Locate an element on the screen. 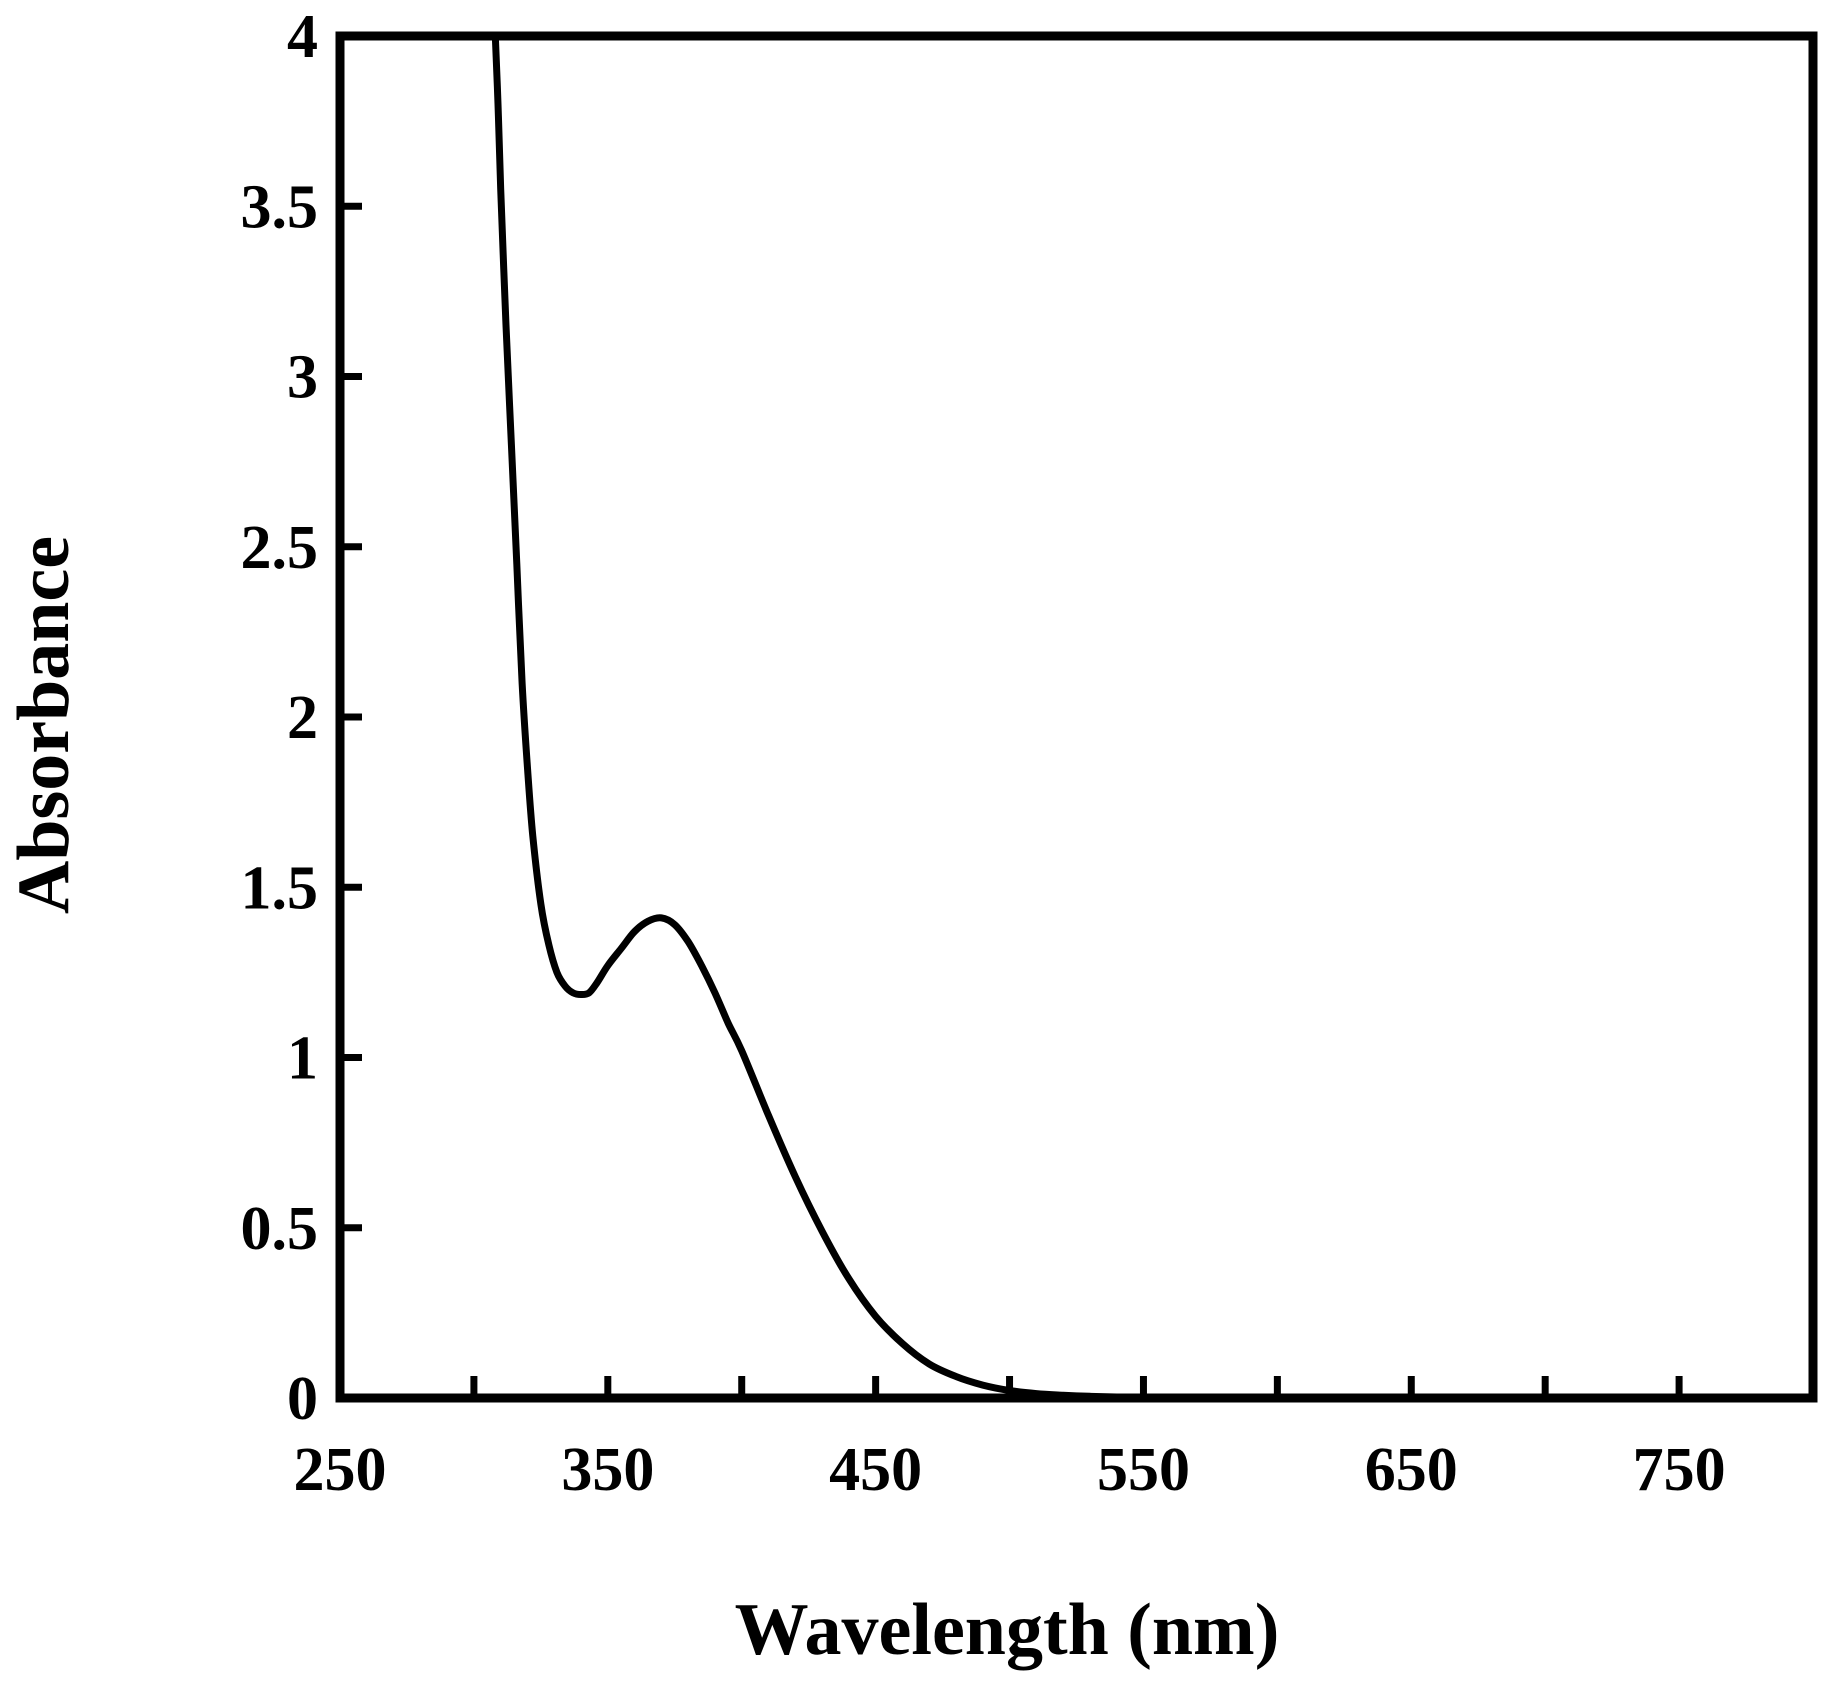 This screenshot has width=1833, height=1684. y-tick-label: 3.5 is located at coordinates (280, 207).